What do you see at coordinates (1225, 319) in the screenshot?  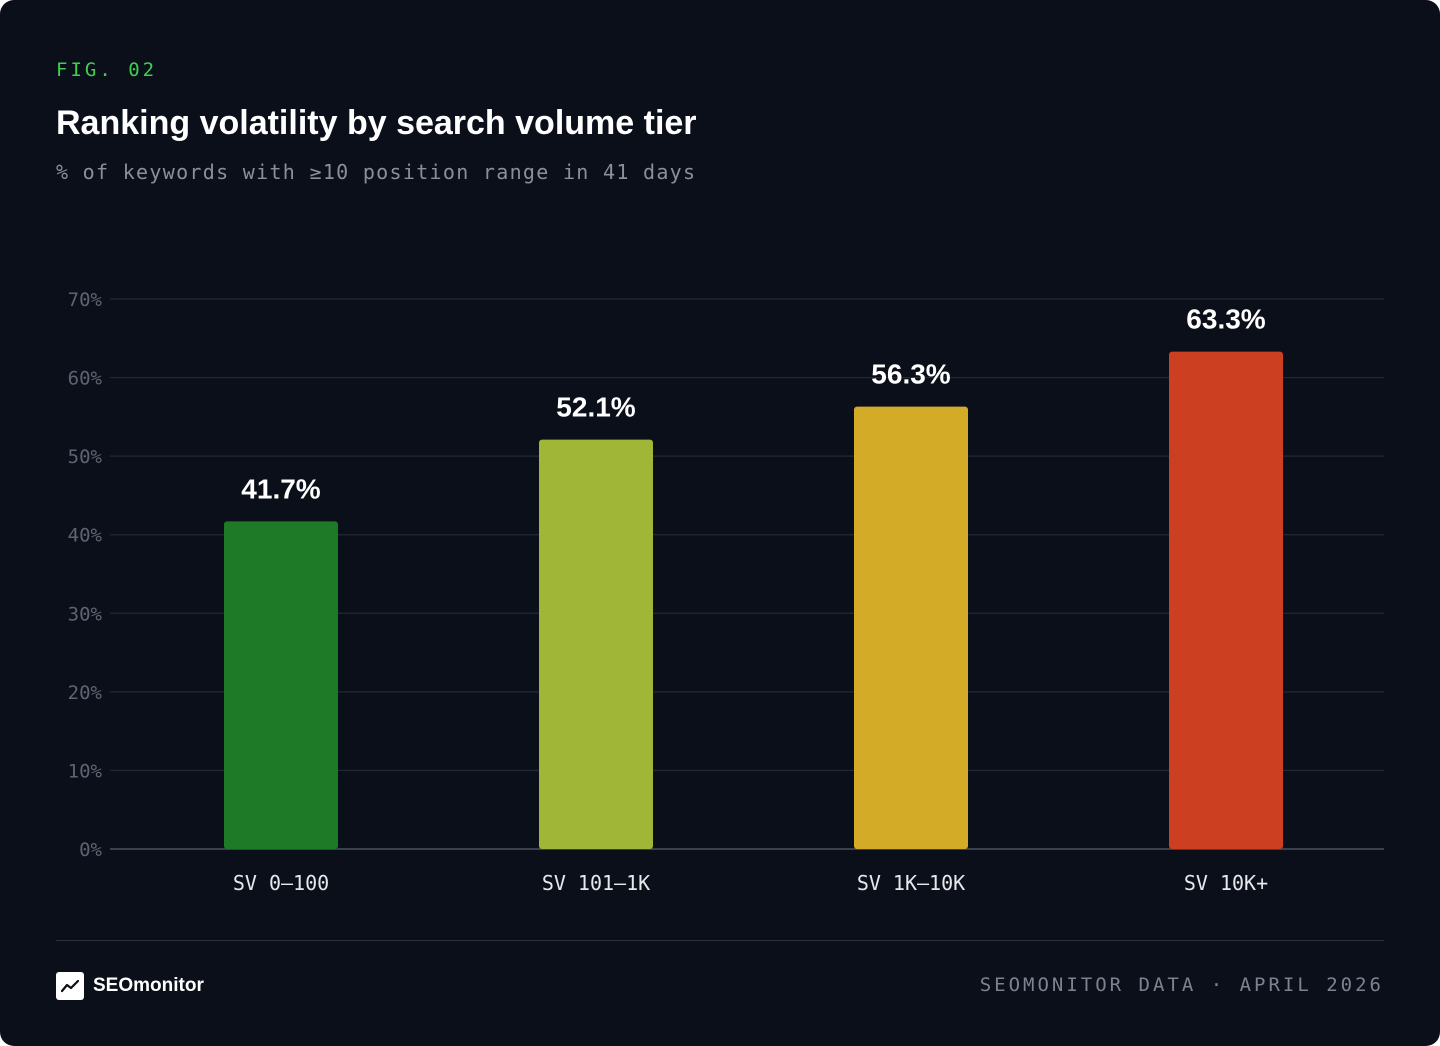 I see `data-label: 63.3%` at bounding box center [1225, 319].